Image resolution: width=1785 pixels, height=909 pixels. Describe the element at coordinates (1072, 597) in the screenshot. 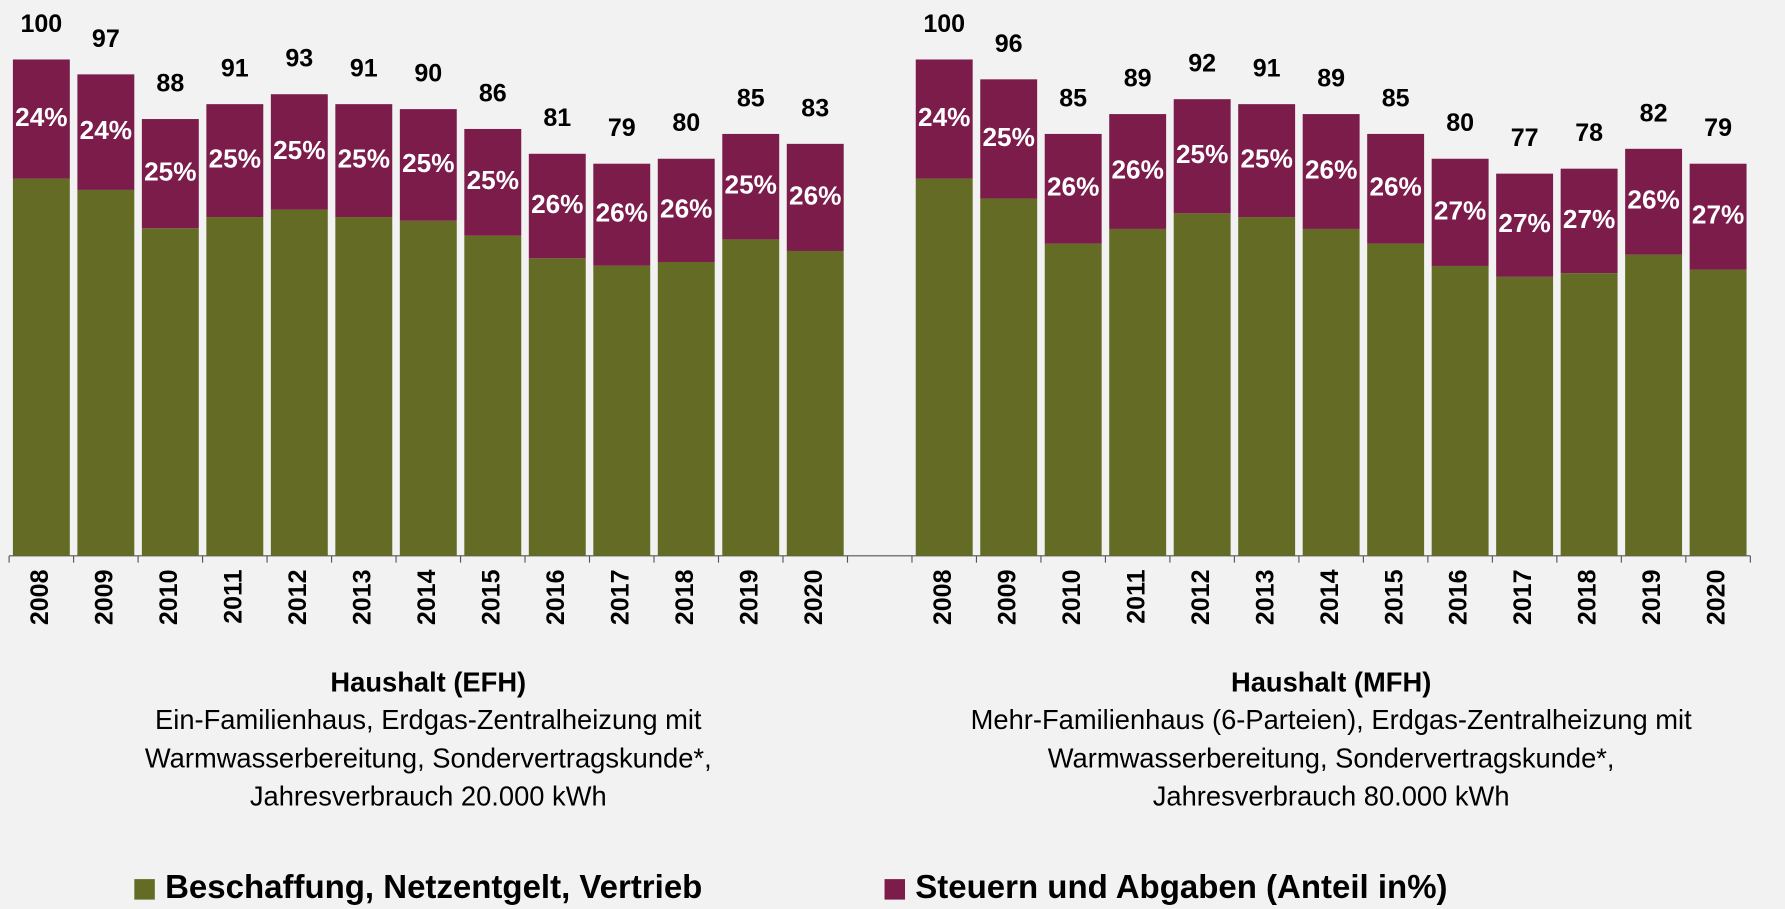

I see `x-tick-label: 2010` at that location.